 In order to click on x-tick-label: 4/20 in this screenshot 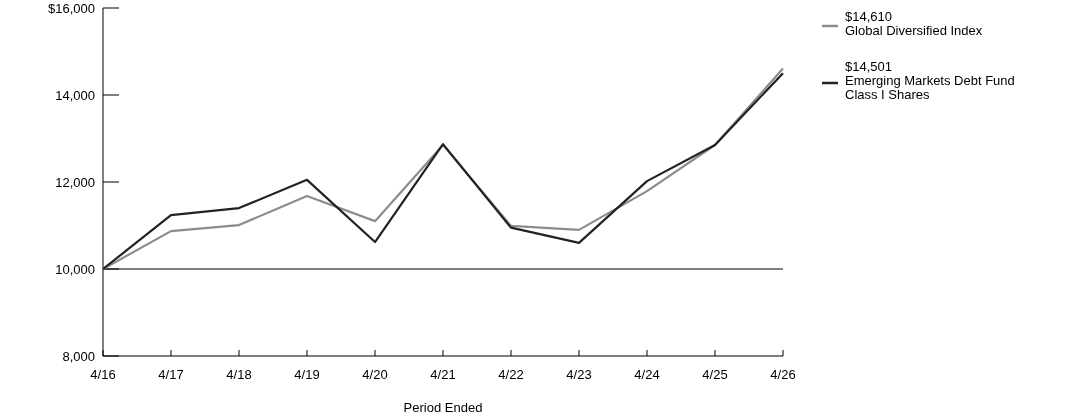, I will do `click(375, 374)`.